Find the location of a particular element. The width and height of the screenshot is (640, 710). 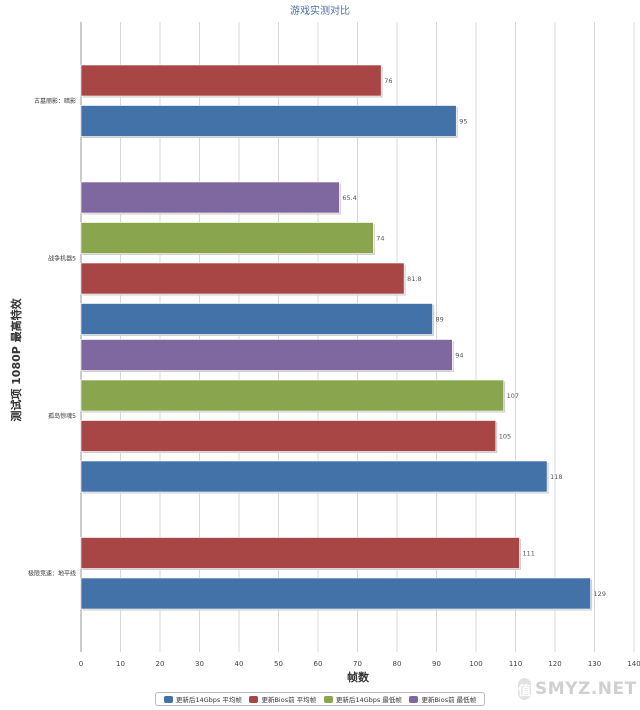

x-tick-label: 10 is located at coordinates (120, 664).